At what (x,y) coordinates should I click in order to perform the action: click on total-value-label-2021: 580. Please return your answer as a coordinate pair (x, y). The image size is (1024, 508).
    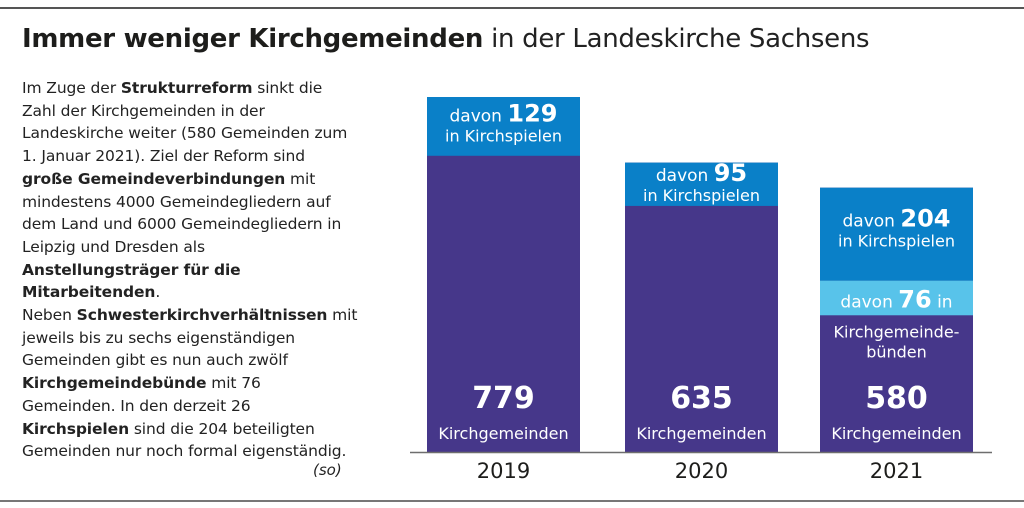
    Looking at the image, I should click on (896, 398).